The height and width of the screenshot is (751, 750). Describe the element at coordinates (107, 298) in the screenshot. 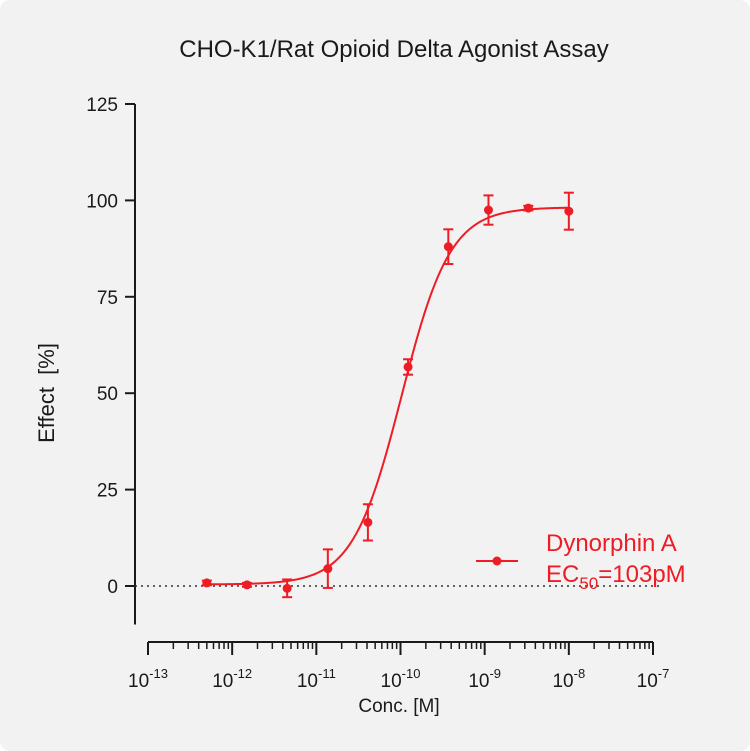

I see `y-tick-label: 75` at that location.